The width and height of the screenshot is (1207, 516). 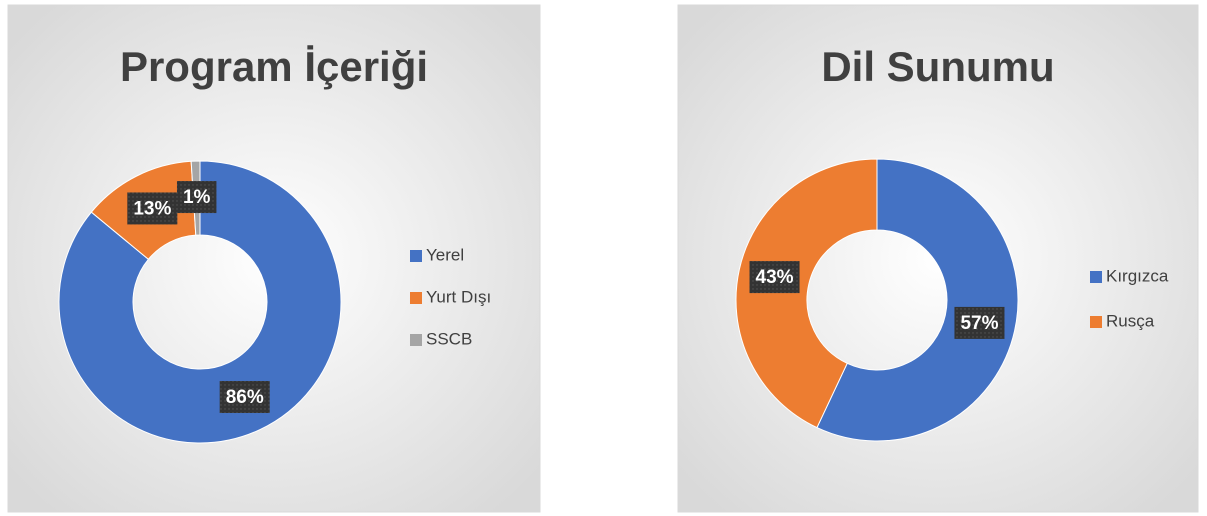 I want to click on data-label: 13%, so click(x=152, y=208).